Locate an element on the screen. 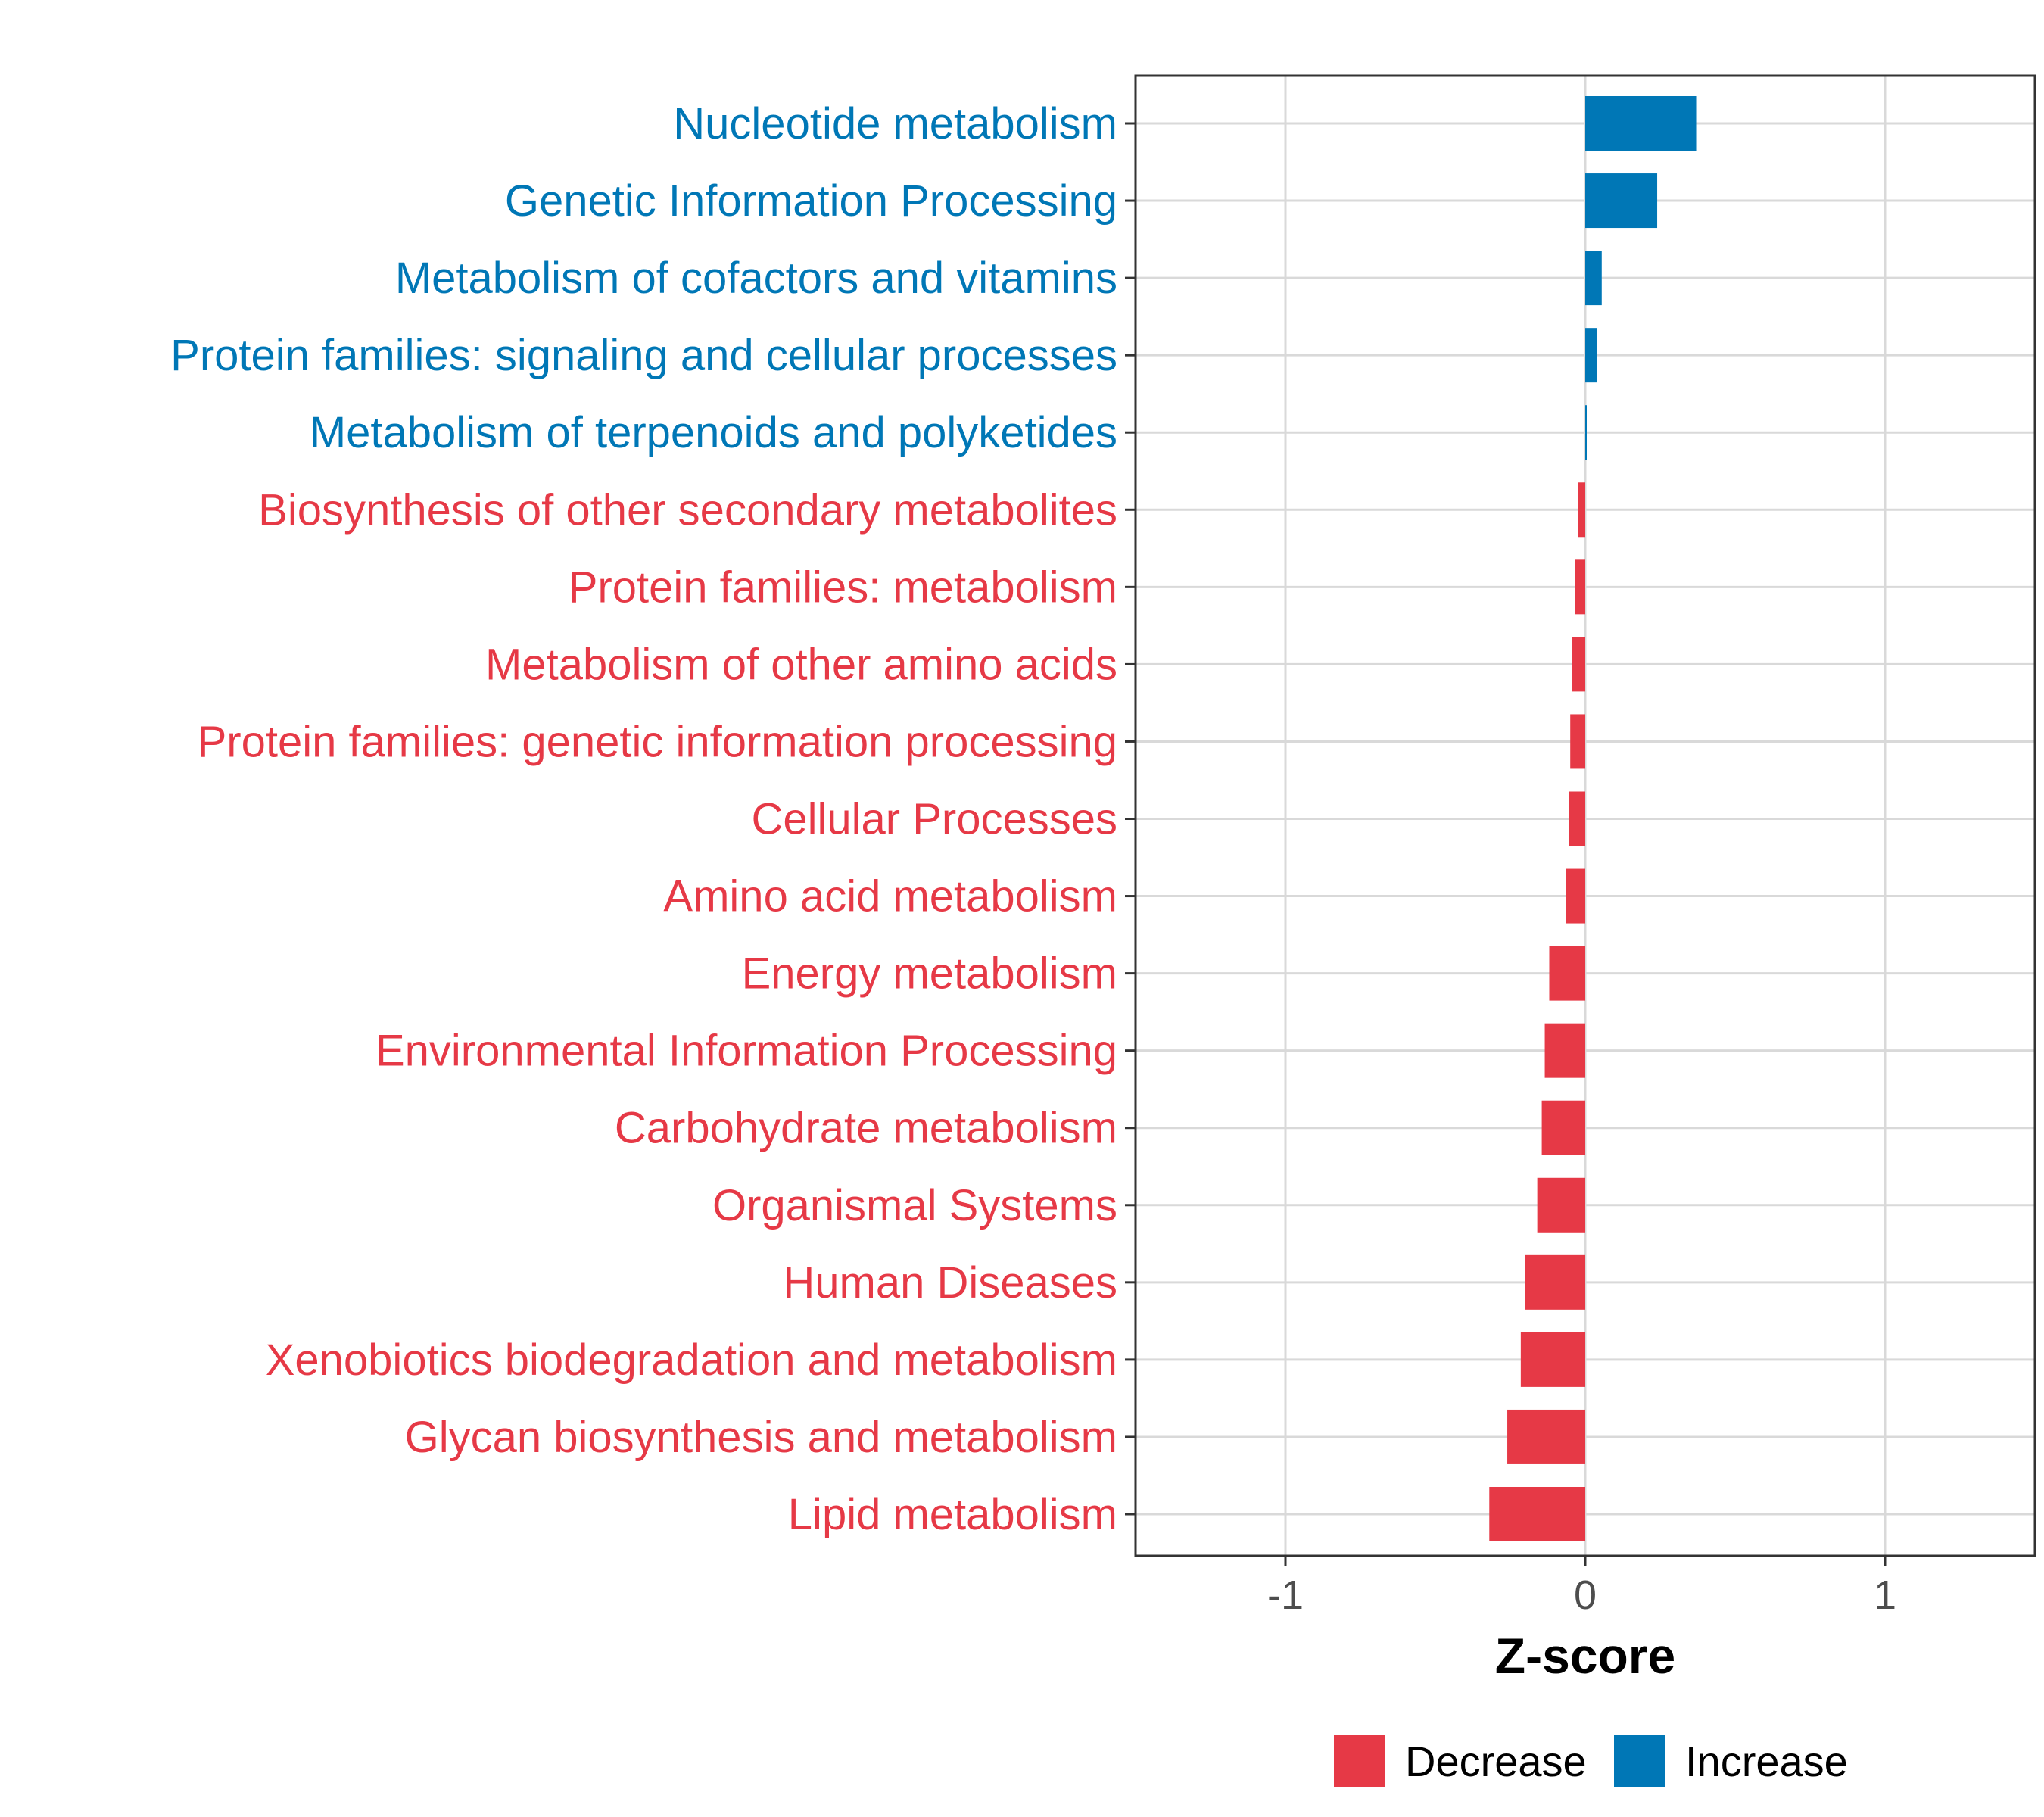 This screenshot has height=1817, width=2044. category-label: Genetic Information Processing is located at coordinates (811, 201).